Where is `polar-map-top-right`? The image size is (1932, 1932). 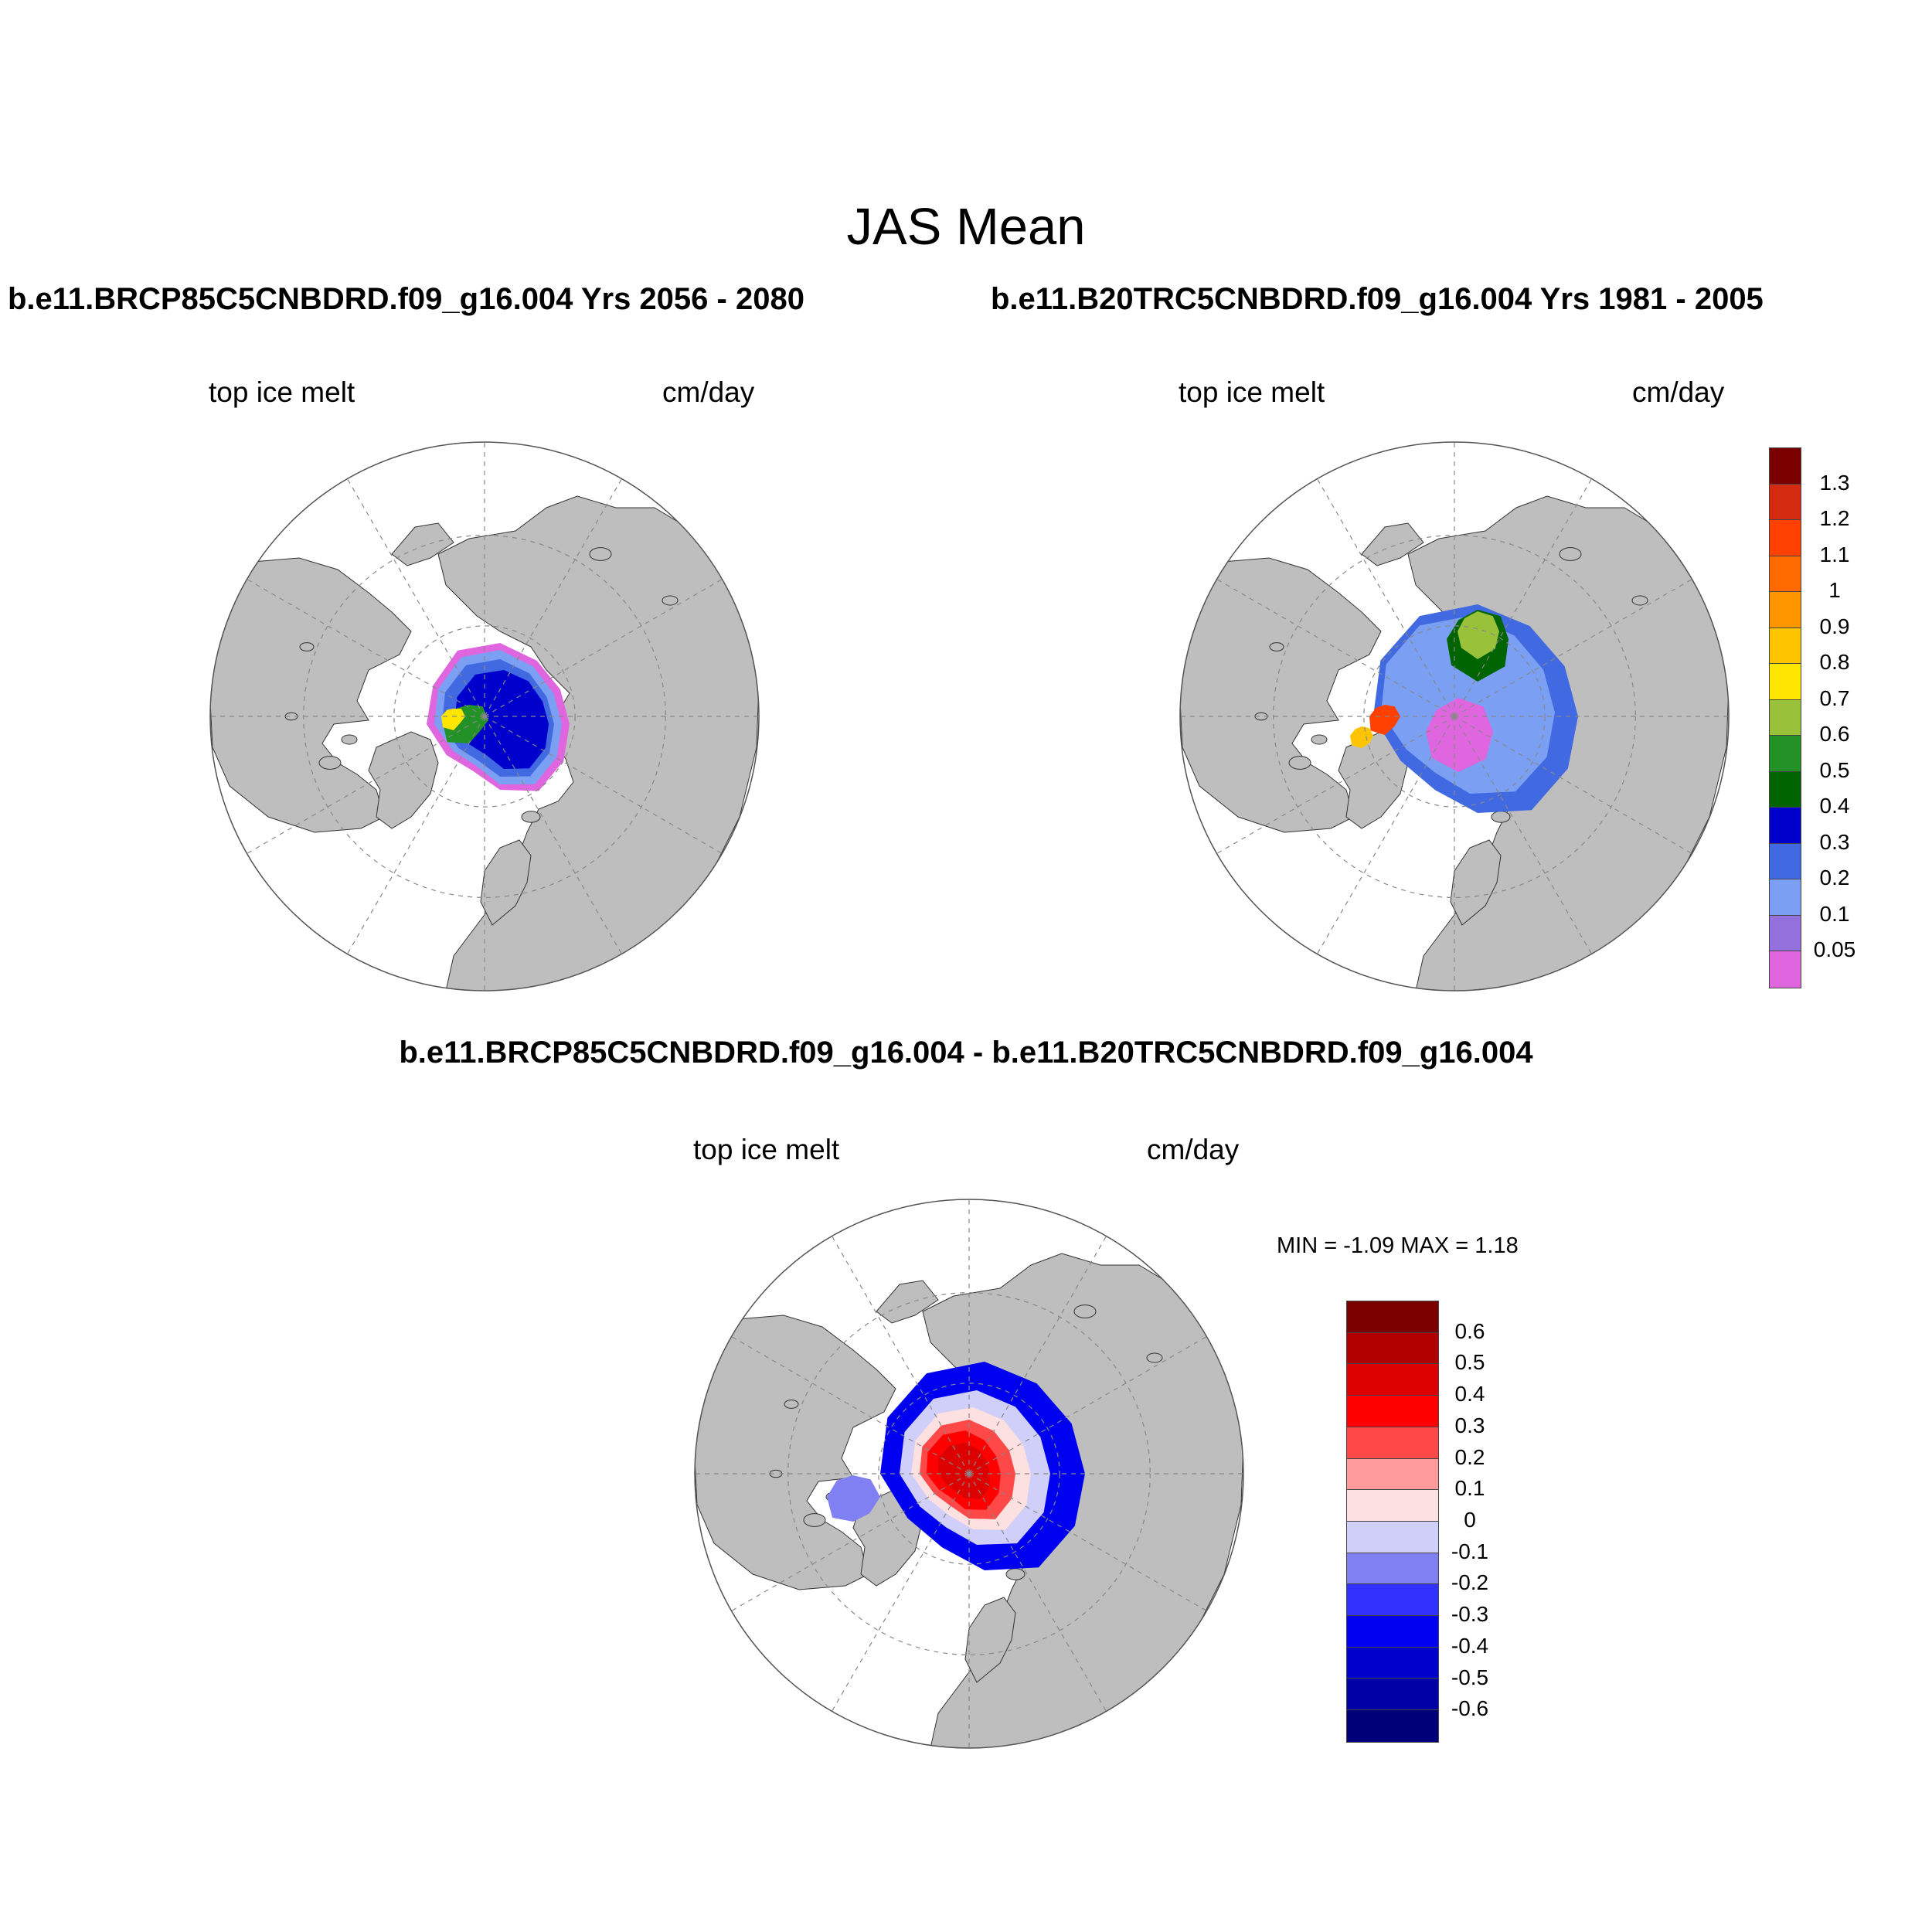
polar-map-top-right is located at coordinates (1454, 716).